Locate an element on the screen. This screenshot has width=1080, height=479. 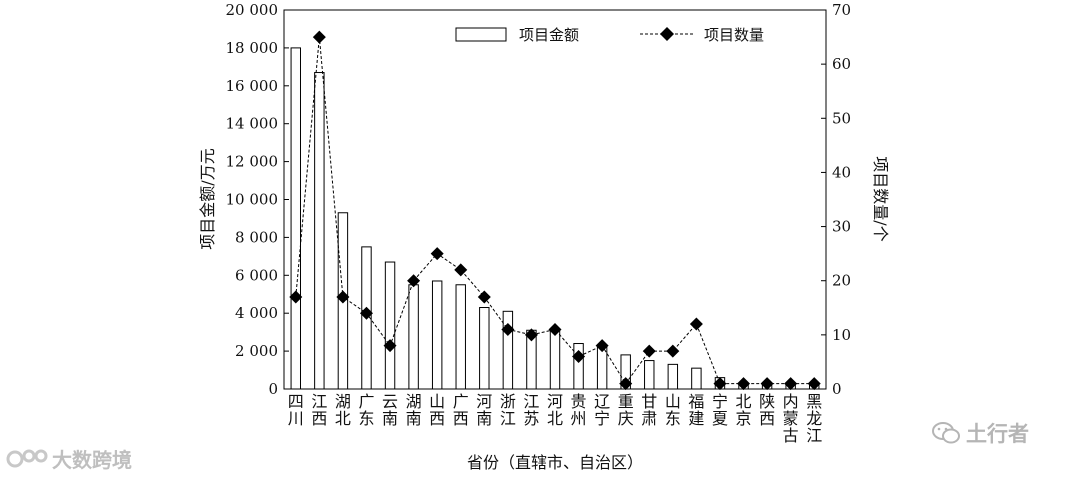
x-category-label: 重庆 is located at coordinates (626, 410).